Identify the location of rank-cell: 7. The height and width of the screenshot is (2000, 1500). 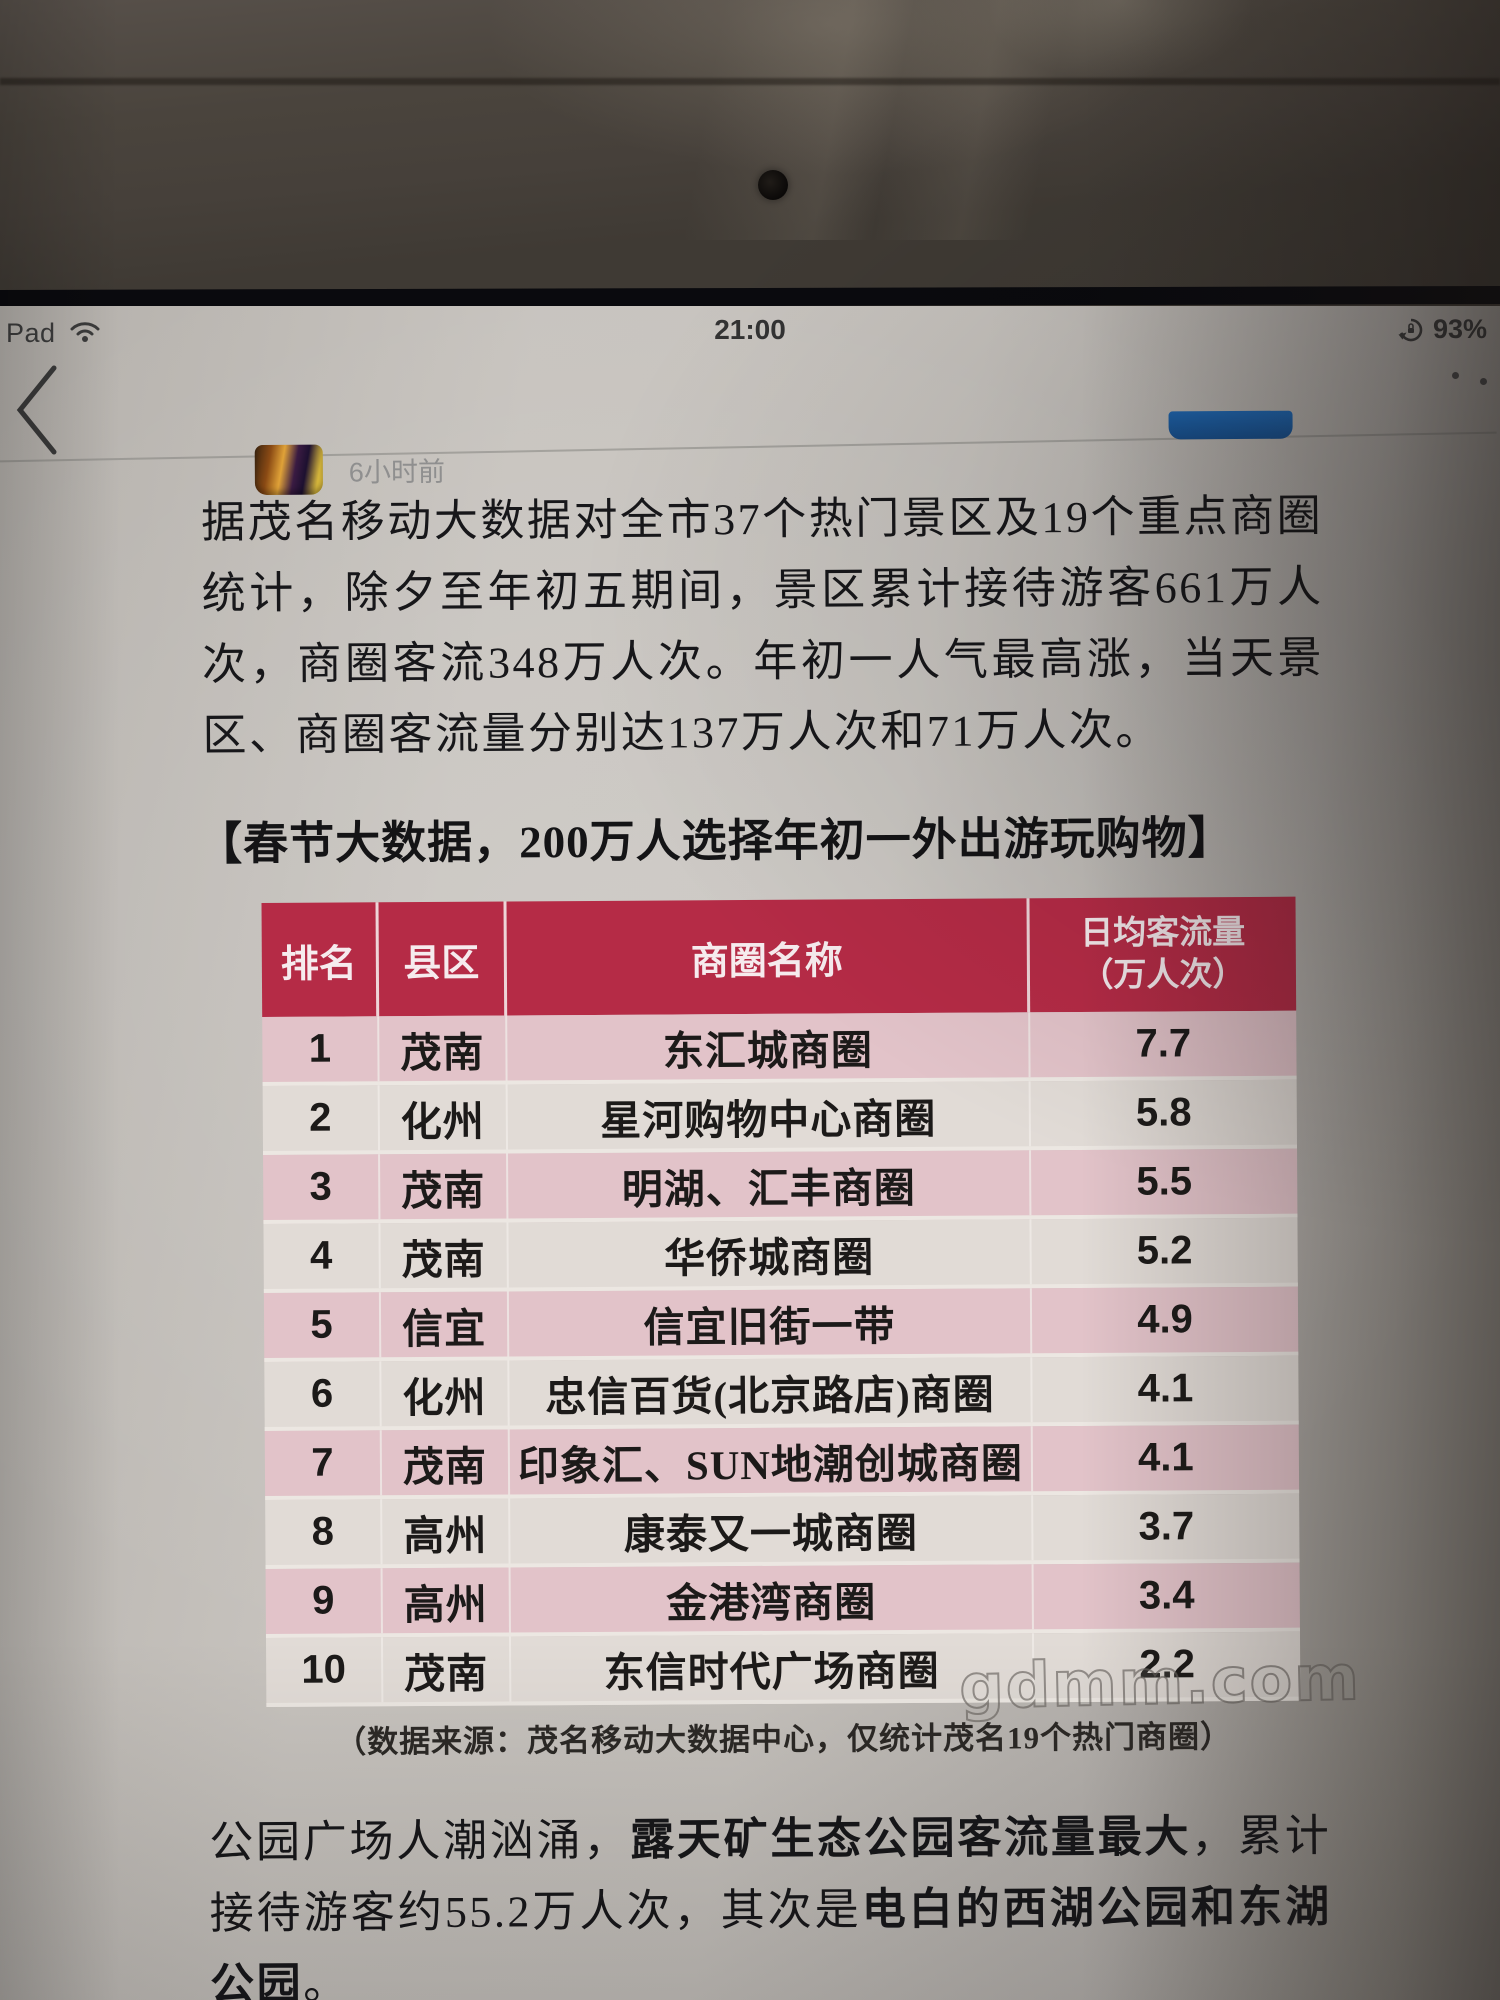
(323, 1463).